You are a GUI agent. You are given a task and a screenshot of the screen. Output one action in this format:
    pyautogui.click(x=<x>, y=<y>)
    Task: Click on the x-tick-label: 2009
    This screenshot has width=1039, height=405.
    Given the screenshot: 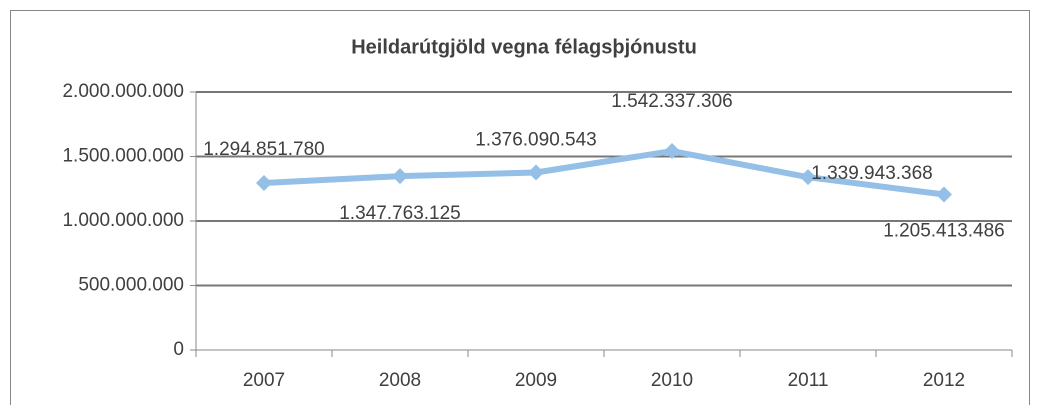 What is the action you would take?
    pyautogui.click(x=536, y=380)
    